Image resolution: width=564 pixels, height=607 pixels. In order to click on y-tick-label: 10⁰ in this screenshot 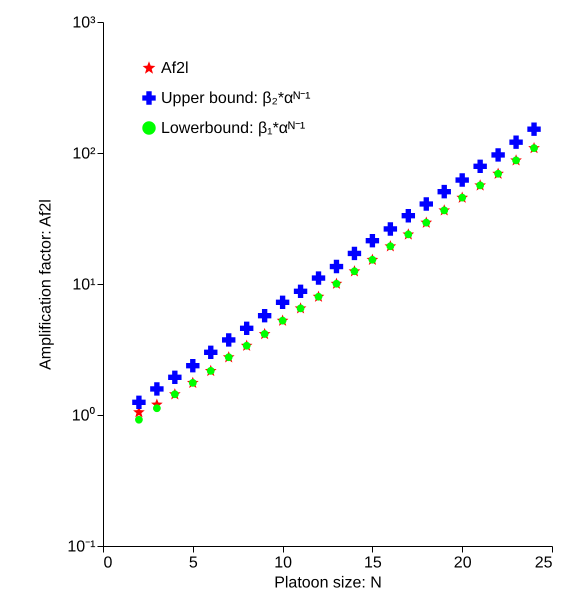, I will do `click(84, 415)`.